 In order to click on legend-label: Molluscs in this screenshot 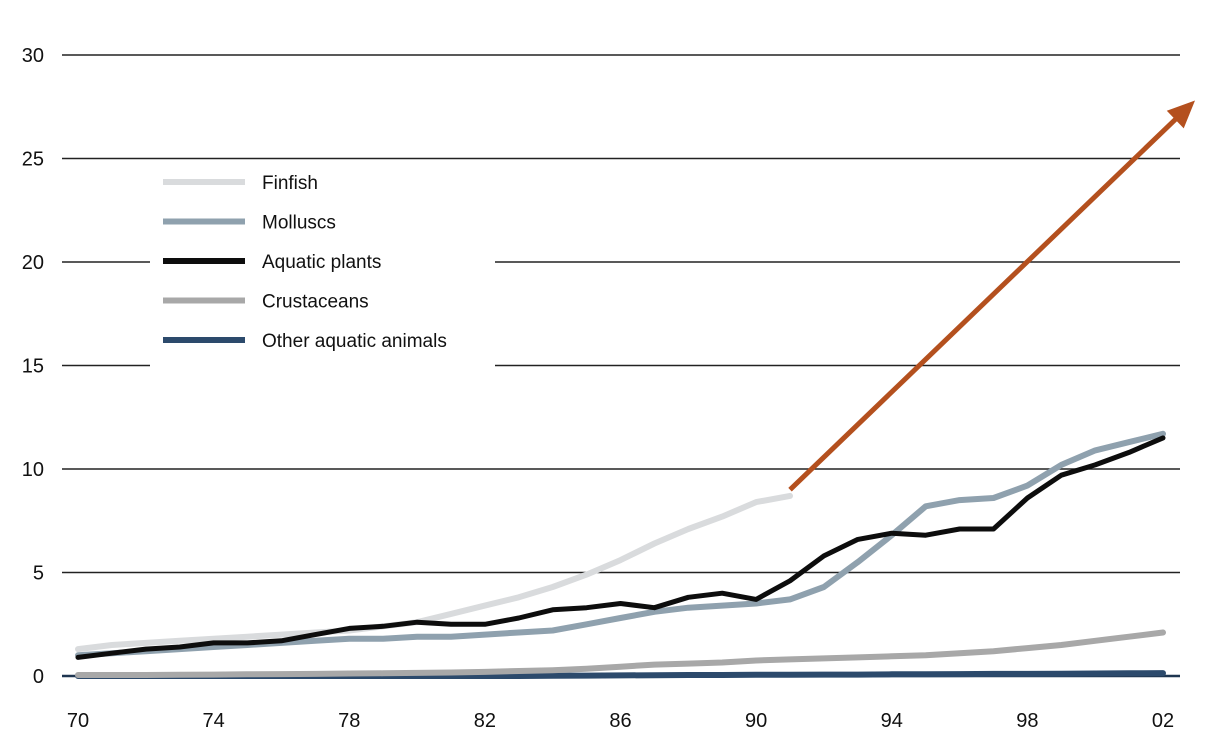, I will do `click(299, 223)`.